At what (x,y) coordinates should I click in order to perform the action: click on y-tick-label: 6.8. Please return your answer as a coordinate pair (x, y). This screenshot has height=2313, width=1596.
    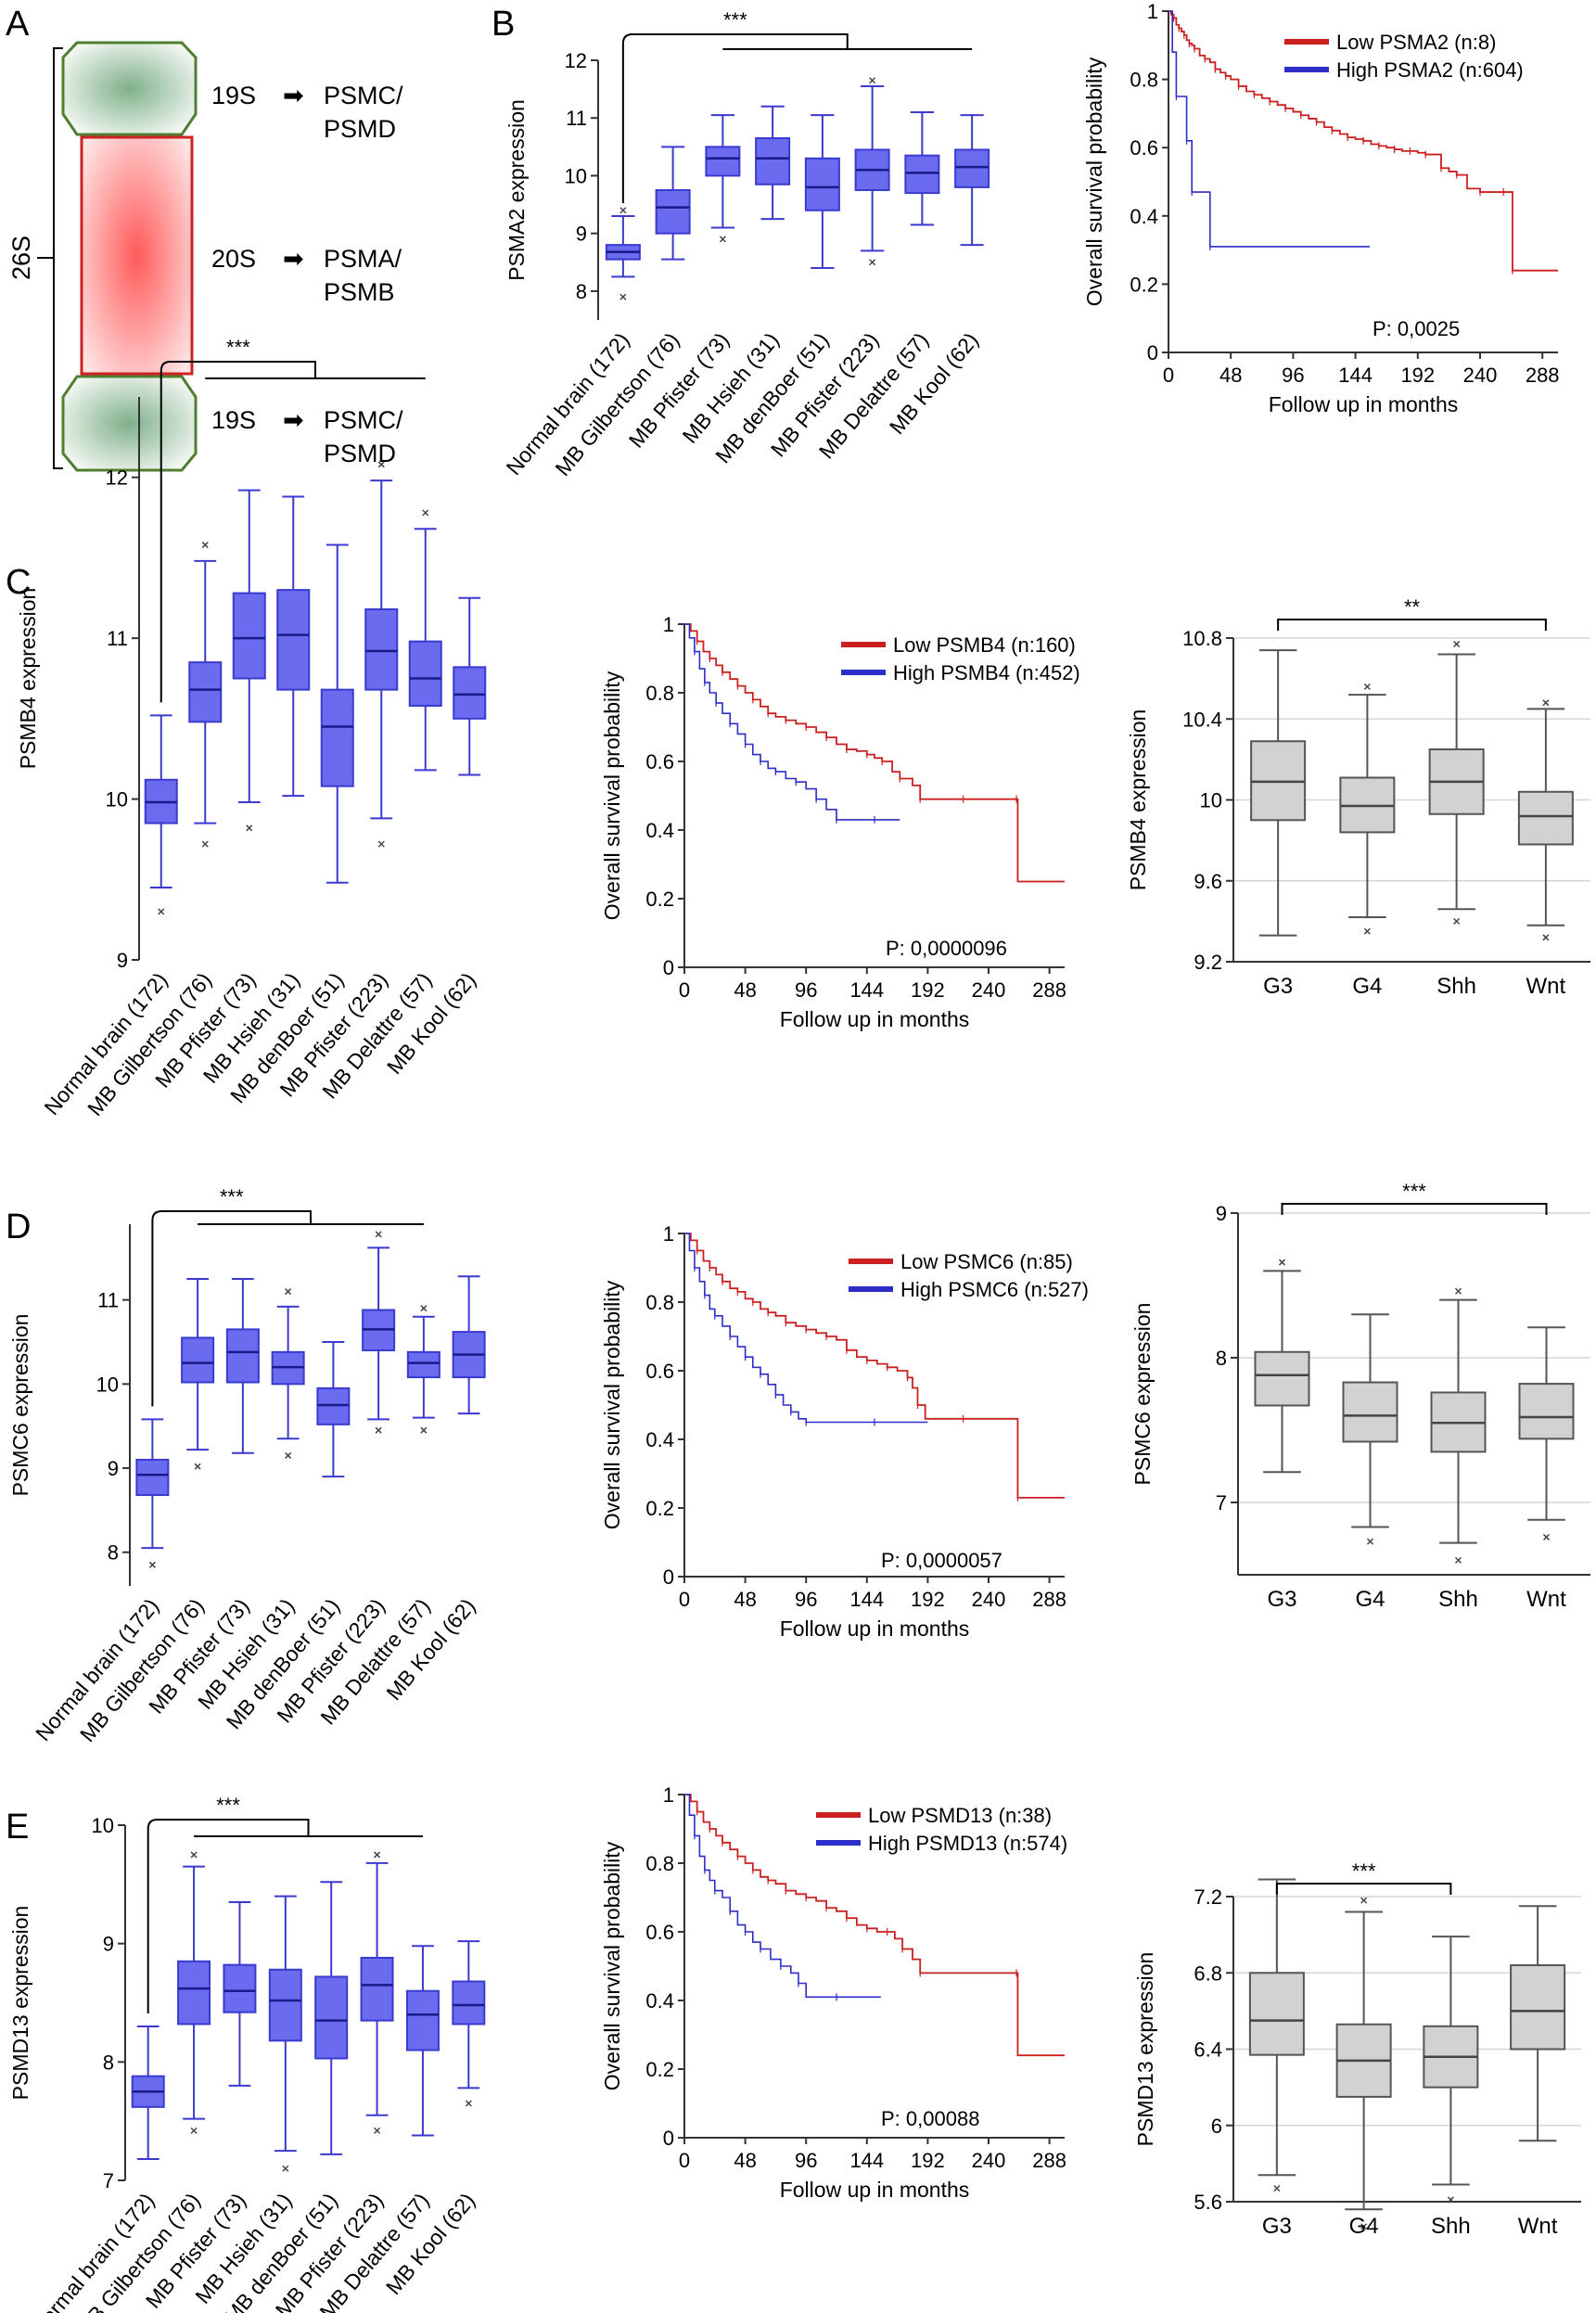
    Looking at the image, I should click on (1208, 1973).